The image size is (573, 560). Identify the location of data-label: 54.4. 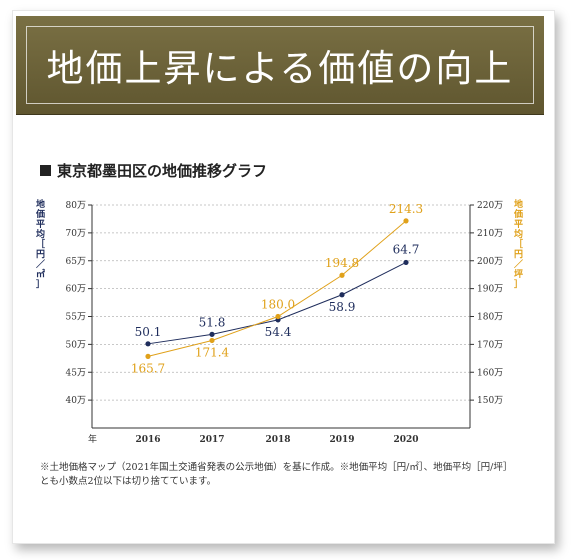
(278, 332).